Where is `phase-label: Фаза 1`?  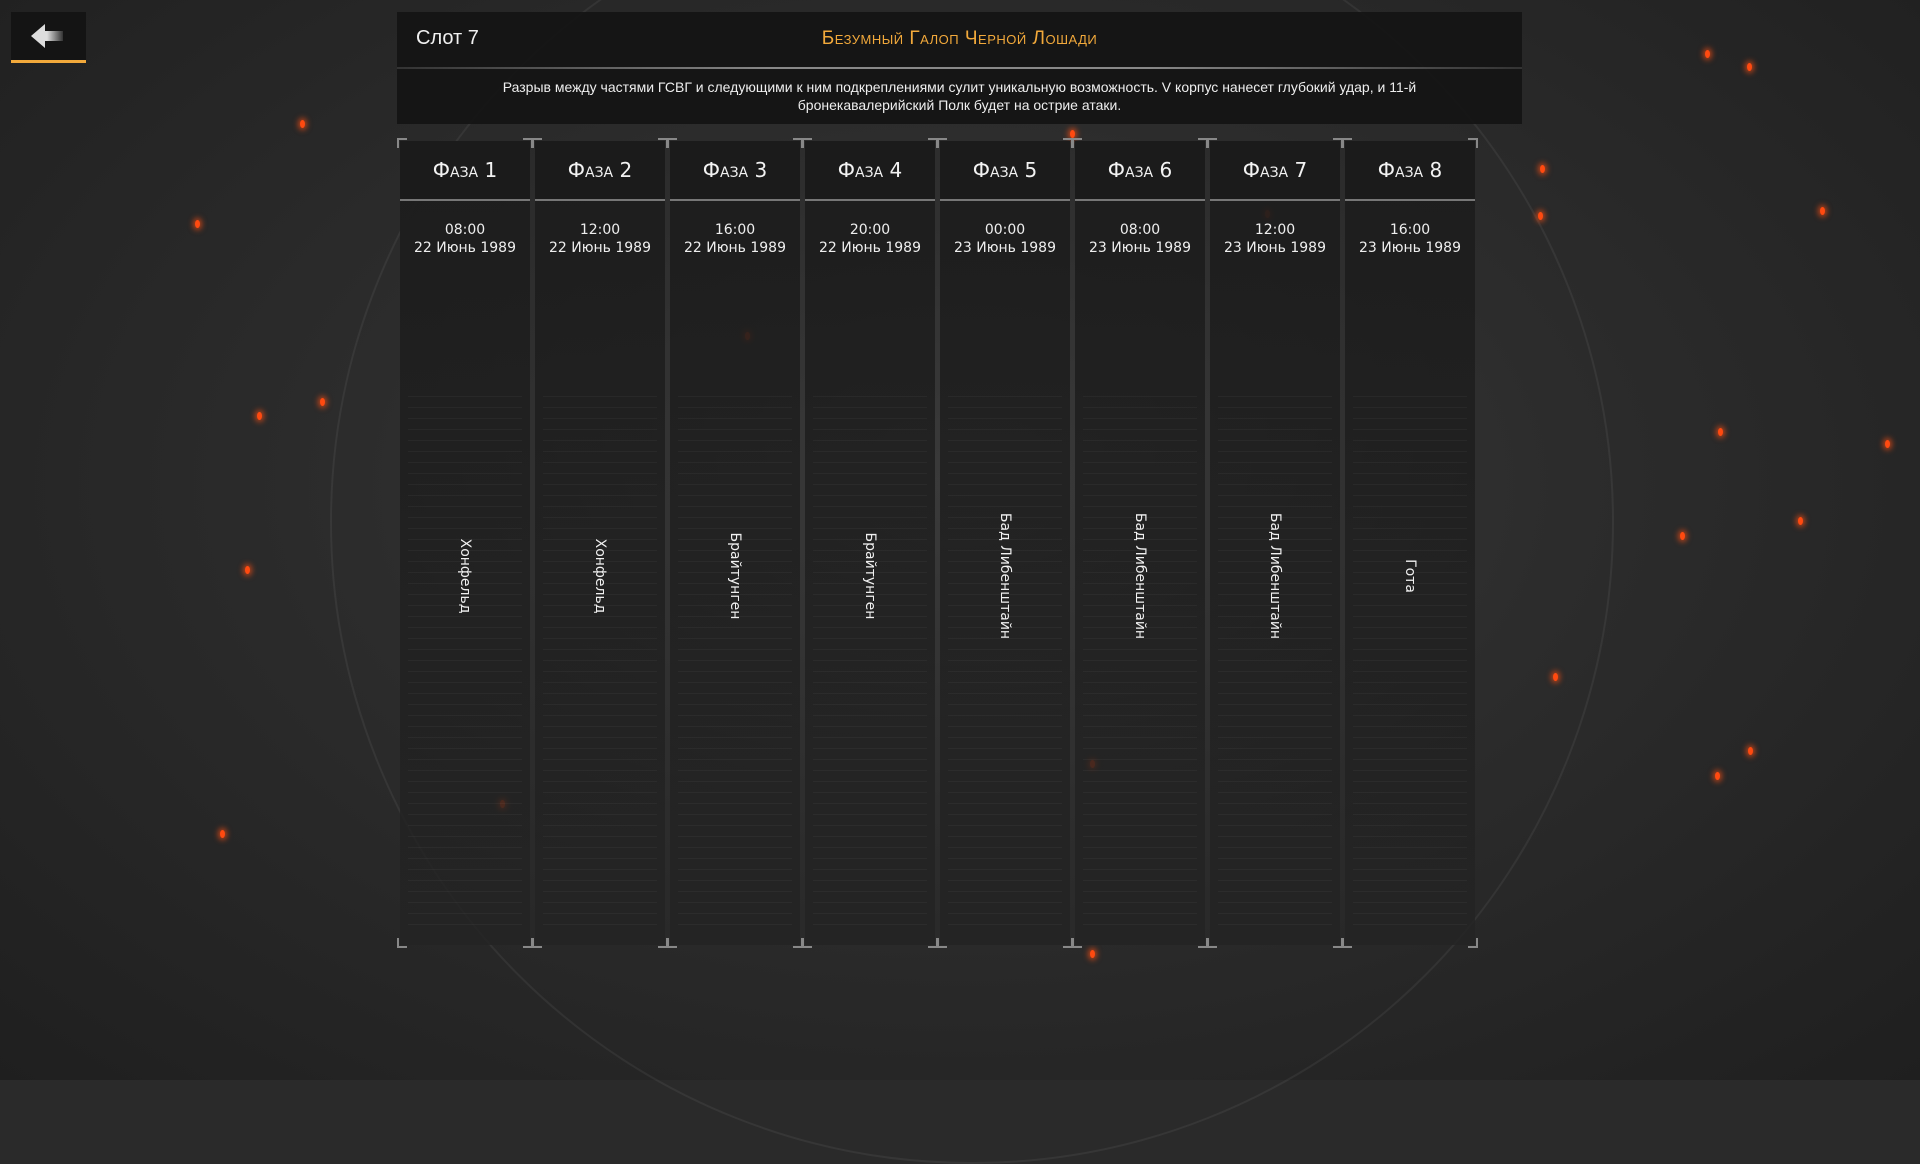 phase-label: Фаза 1 is located at coordinates (465, 171).